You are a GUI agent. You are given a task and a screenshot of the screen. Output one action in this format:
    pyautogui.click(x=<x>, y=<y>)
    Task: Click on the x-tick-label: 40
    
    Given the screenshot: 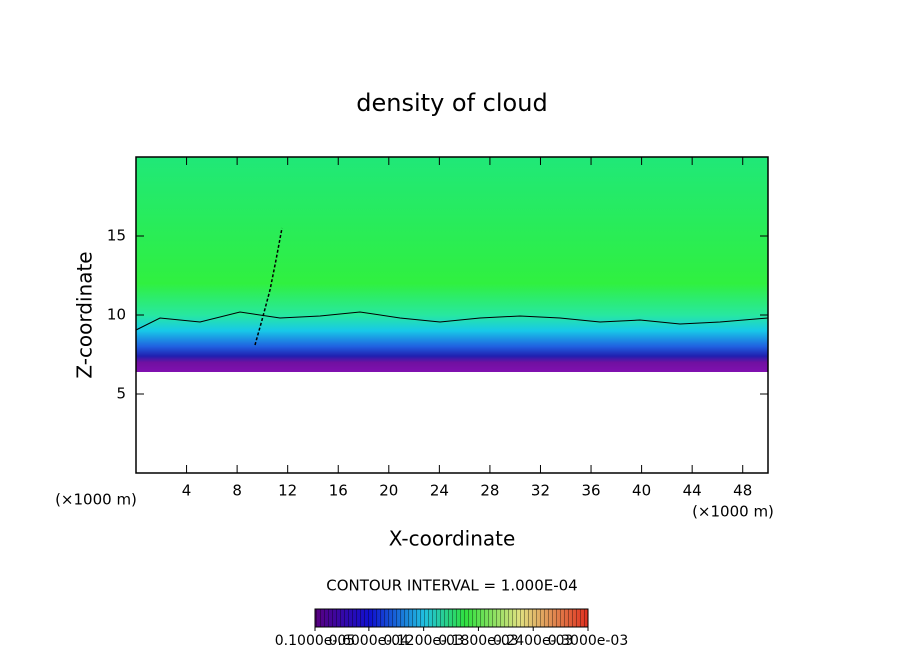 What is the action you would take?
    pyautogui.click(x=641, y=491)
    